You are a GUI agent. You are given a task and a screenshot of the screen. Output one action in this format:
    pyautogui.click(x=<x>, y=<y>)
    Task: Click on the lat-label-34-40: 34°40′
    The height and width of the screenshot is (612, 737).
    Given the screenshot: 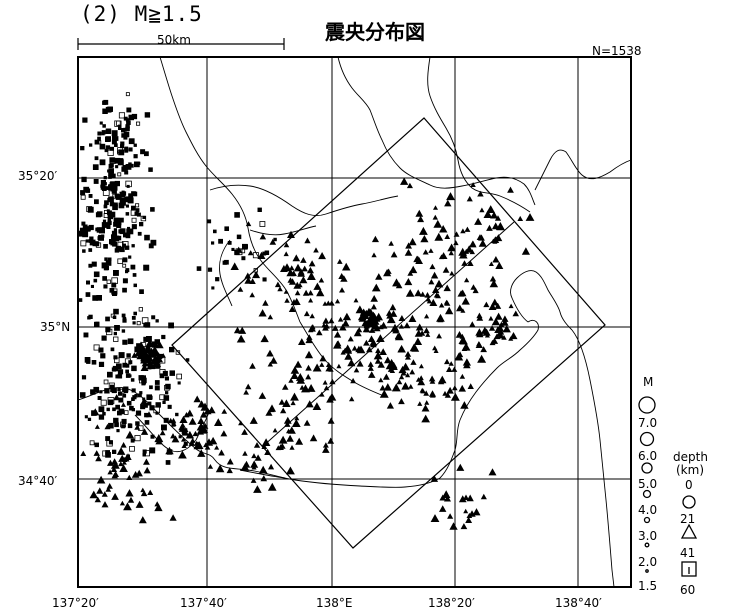 What is the action you would take?
    pyautogui.click(x=38, y=481)
    